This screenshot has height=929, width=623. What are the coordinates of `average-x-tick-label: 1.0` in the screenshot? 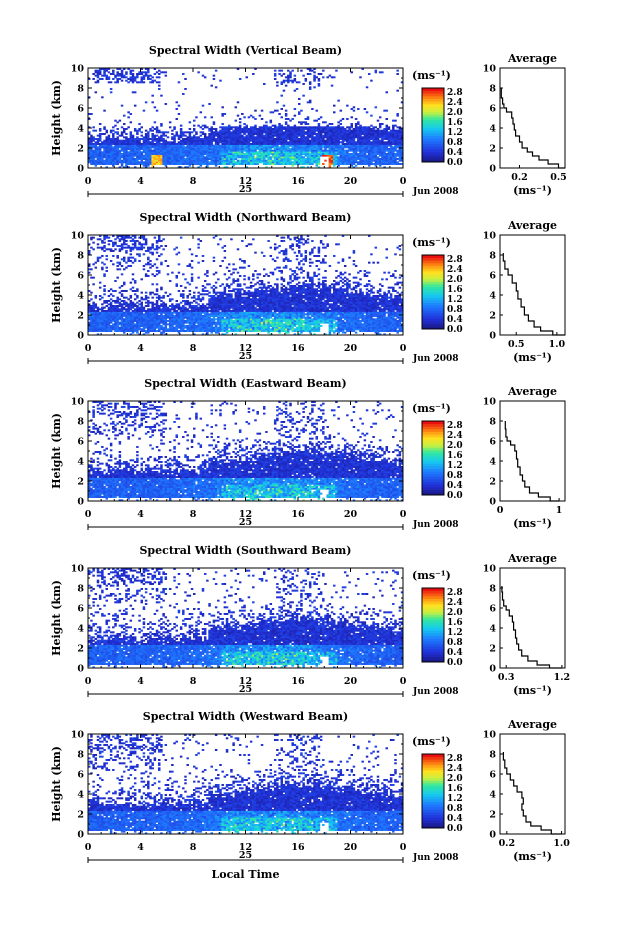 It's located at (561, 843).